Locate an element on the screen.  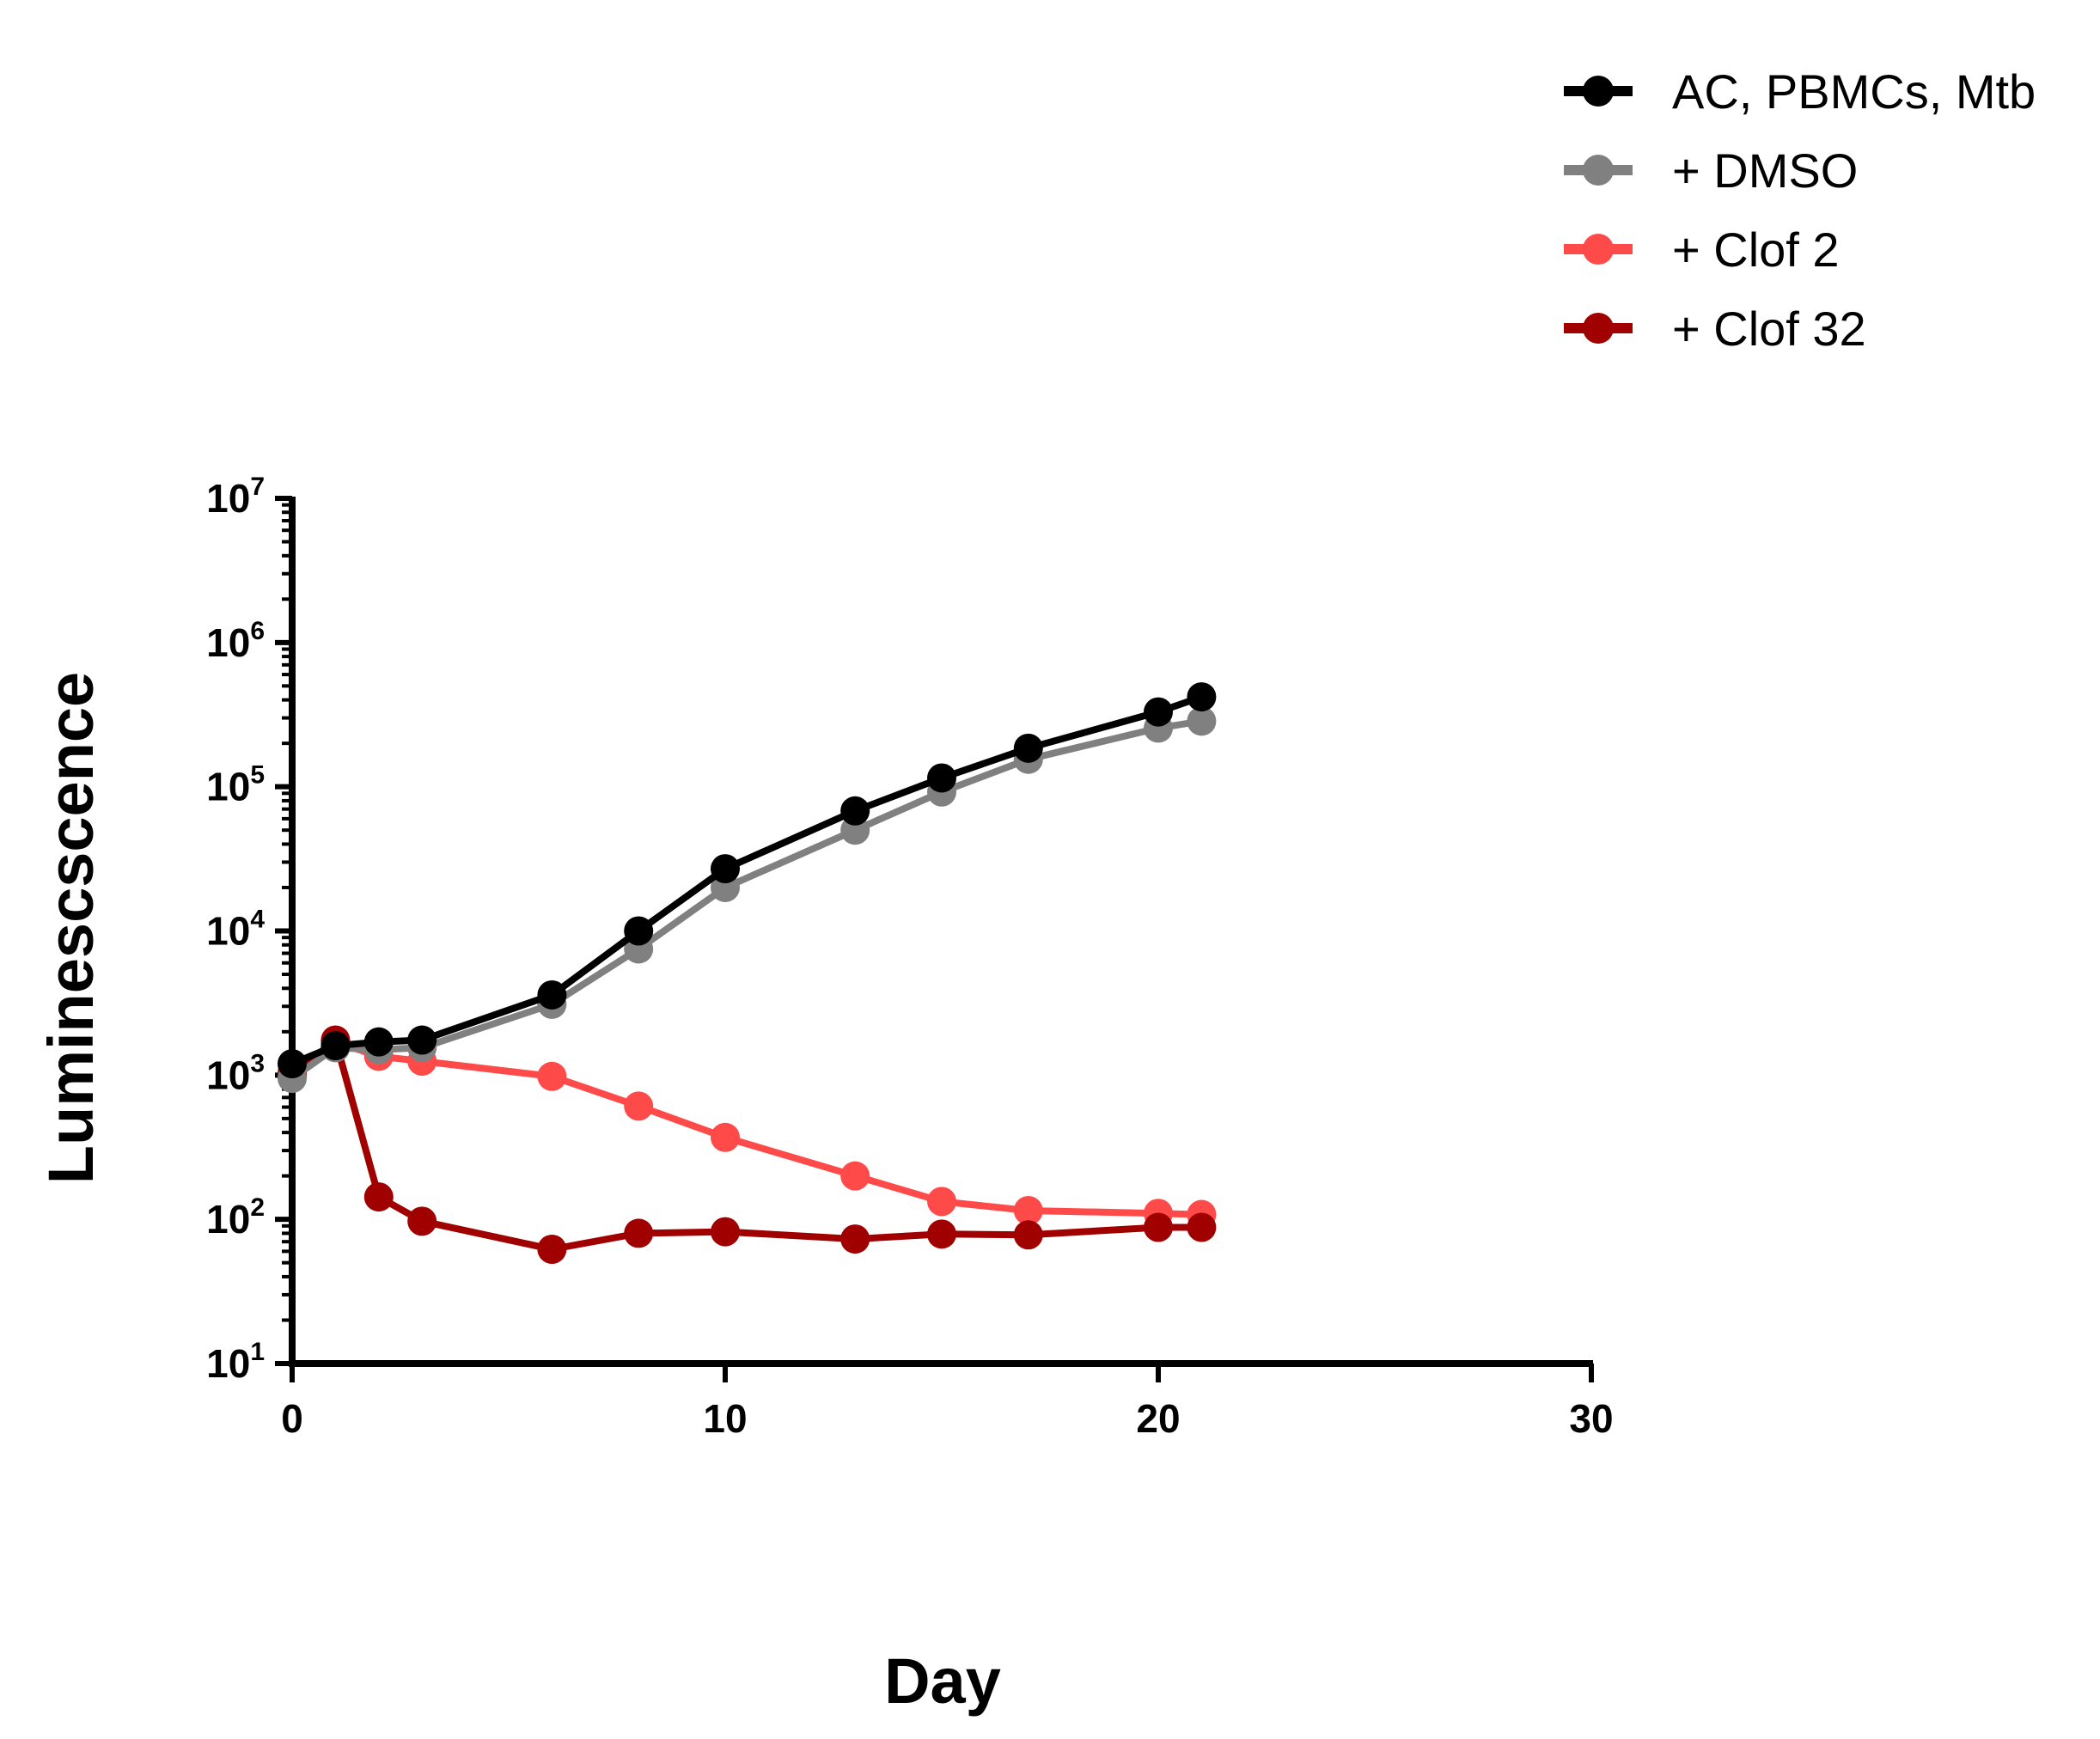
x-axis-title: Day is located at coordinates (942, 1681).